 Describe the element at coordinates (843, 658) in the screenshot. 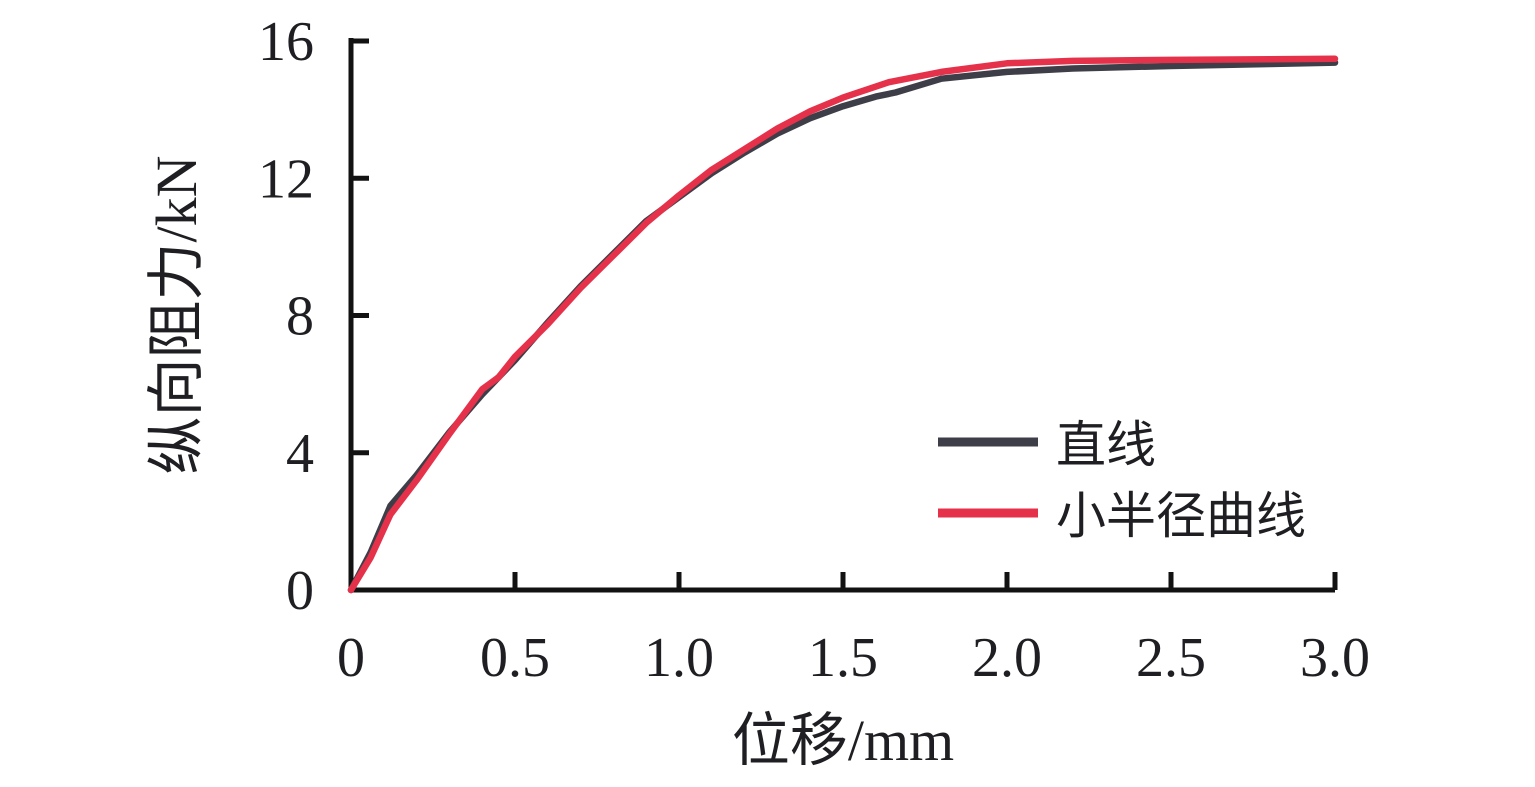

I see `x-tick-label: 1.5` at that location.